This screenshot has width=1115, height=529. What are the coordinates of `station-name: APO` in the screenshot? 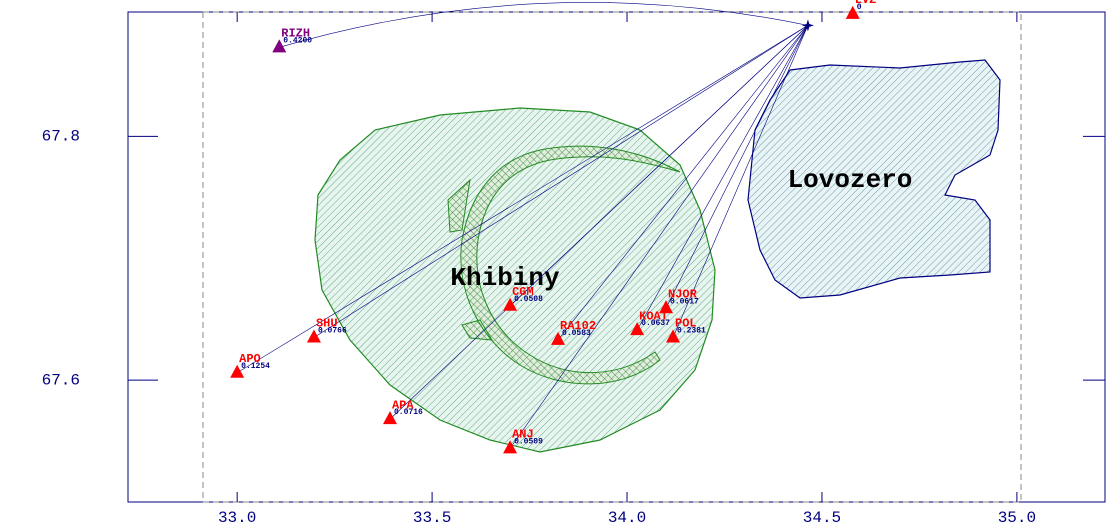 It's located at (250, 359).